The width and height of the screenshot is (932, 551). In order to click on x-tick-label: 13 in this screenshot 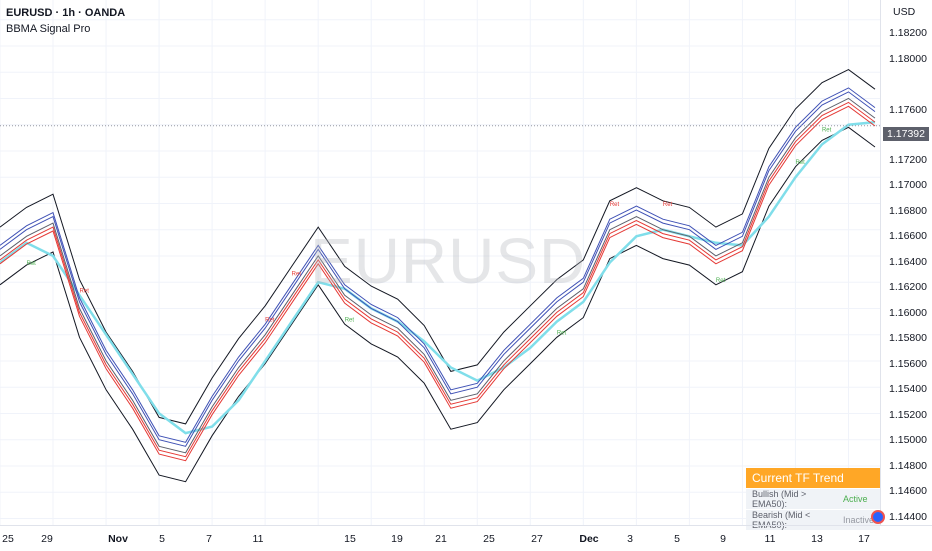, I will do `click(817, 539)`.